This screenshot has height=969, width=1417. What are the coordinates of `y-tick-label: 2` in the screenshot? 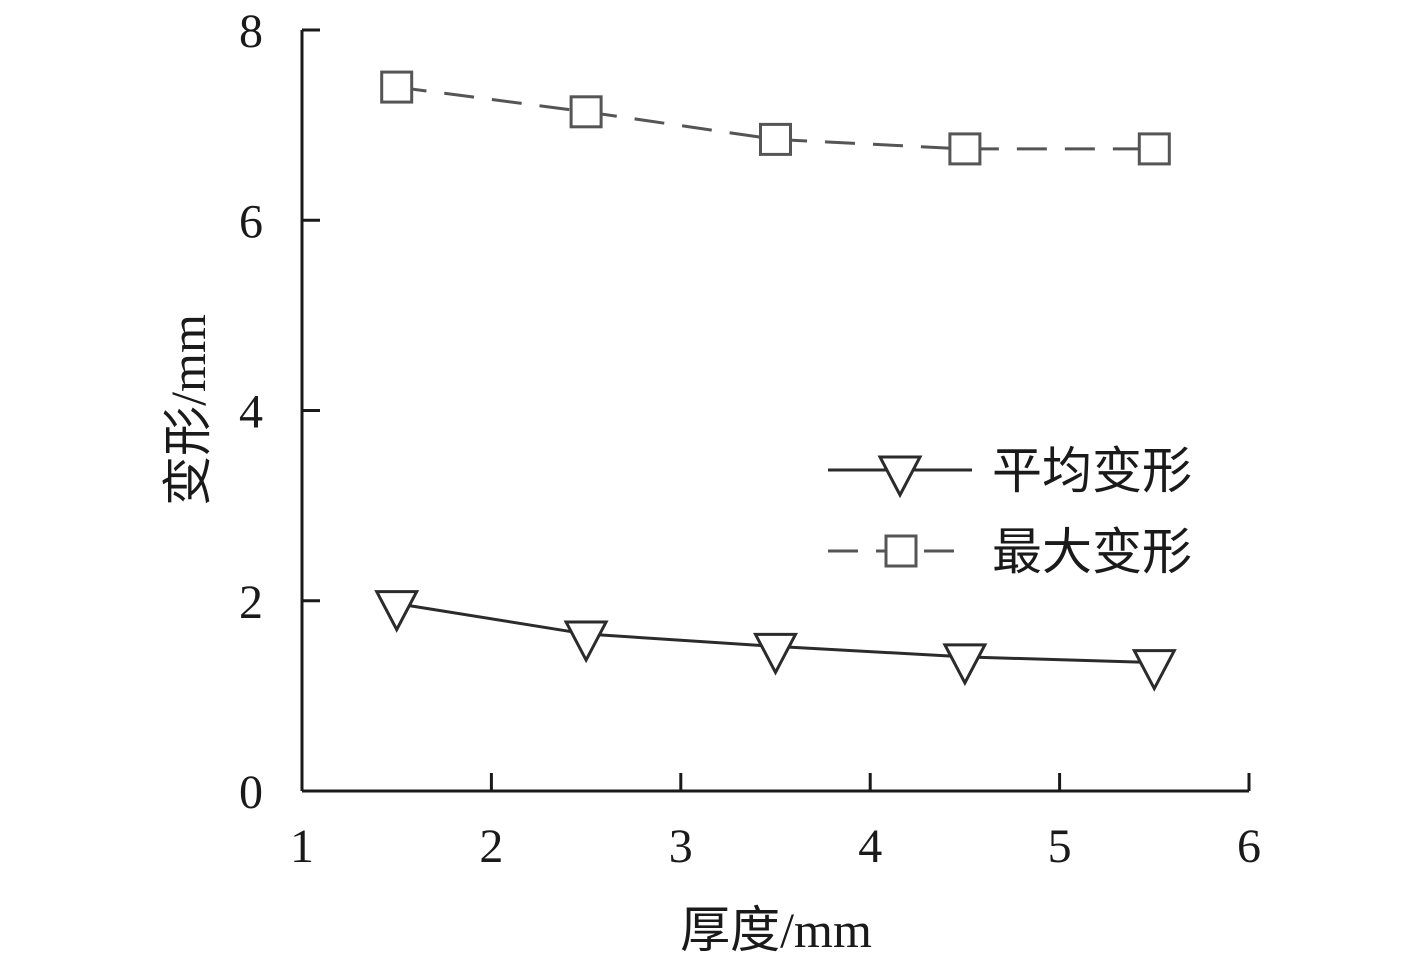 It's located at (251, 602).